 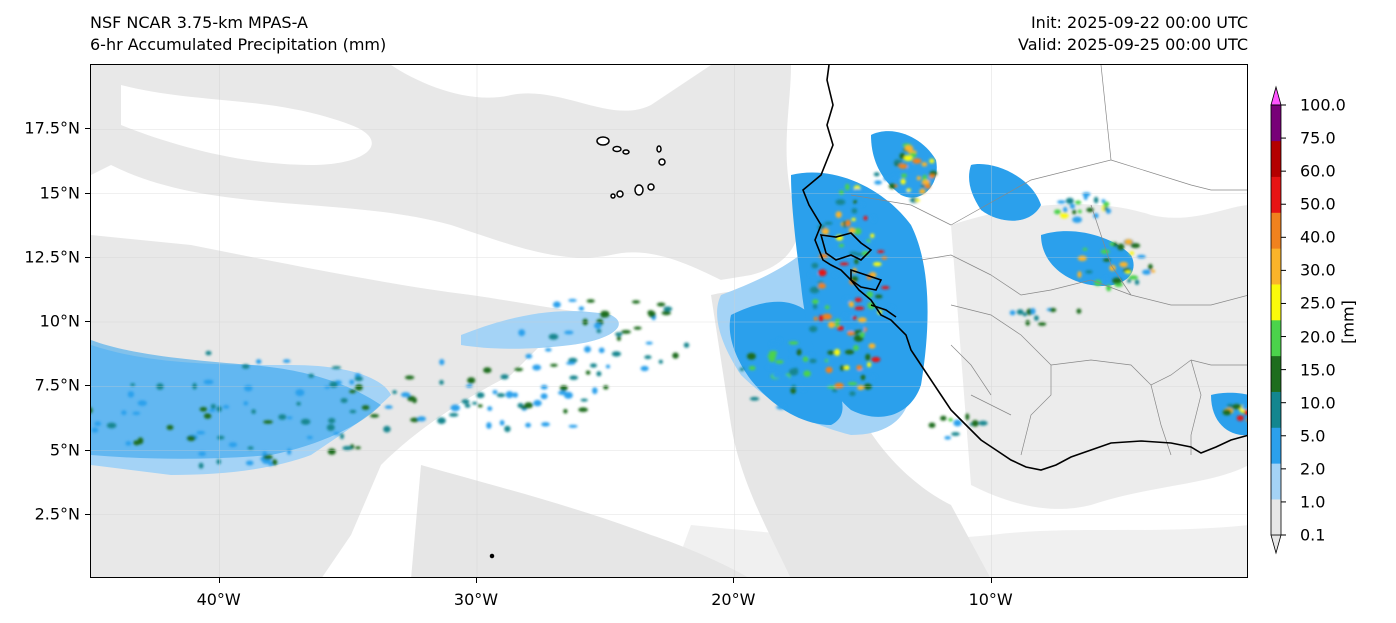 I want to click on lat-tick-label: 15°N, so click(x=59, y=192).